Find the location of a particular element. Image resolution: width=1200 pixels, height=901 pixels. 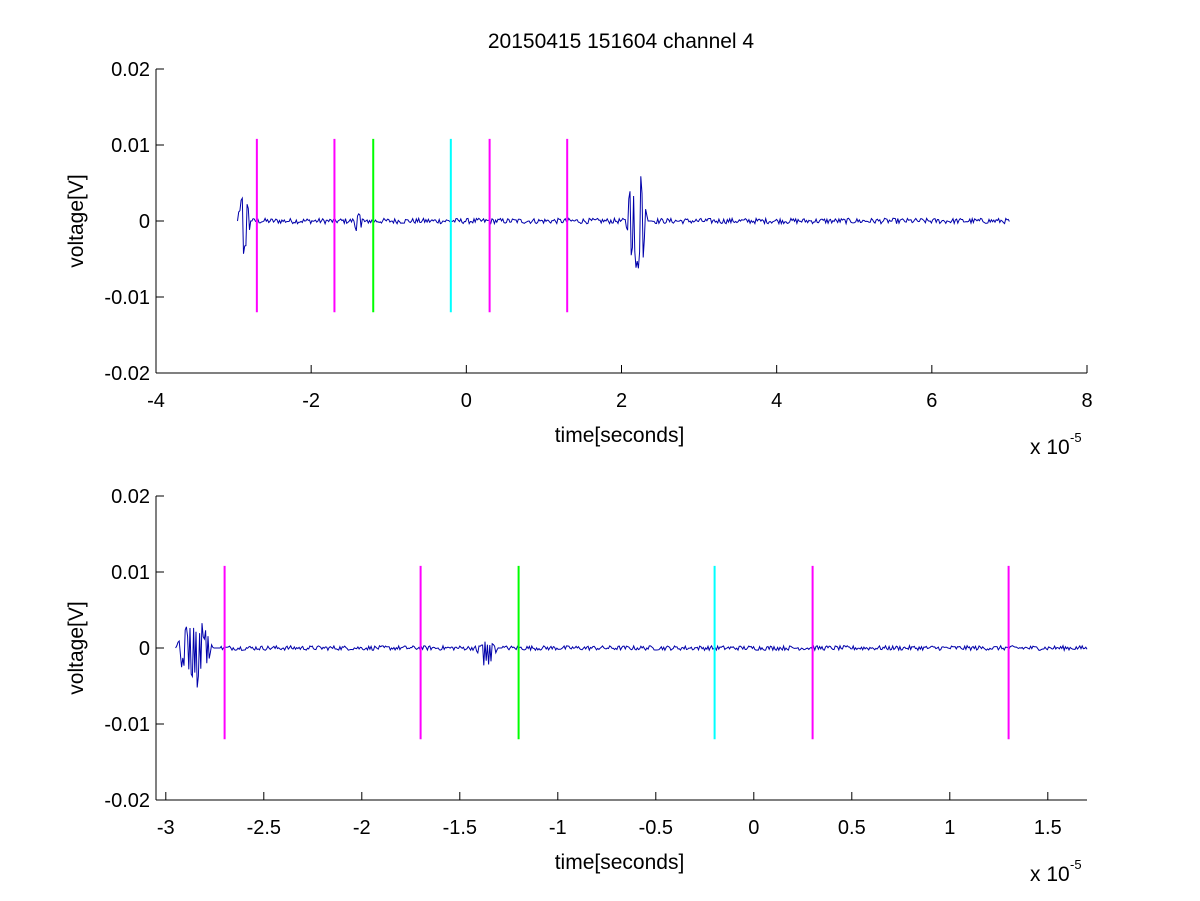

x-tick-label: -3 is located at coordinates (166, 828).